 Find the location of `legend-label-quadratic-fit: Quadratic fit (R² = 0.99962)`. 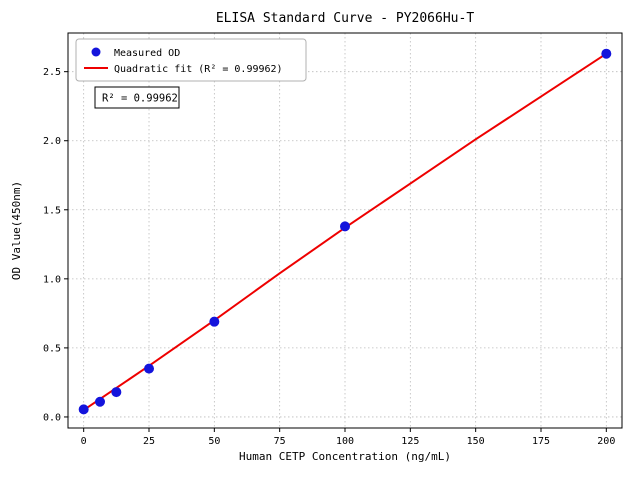

legend-label-quadratic-fit: Quadratic fit (R² = 0.99962) is located at coordinates (198, 69).